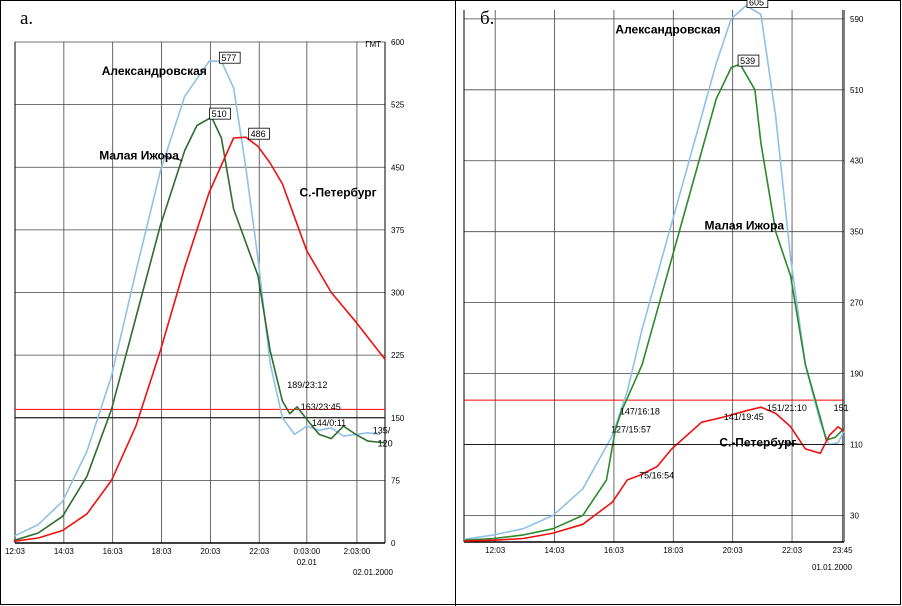  Describe the element at coordinates (385, 444) in the screenshot. I see `point-annotation: 120` at that location.